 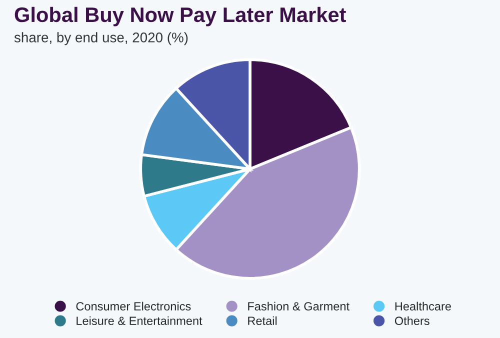 What do you see at coordinates (101, 39) in the screenshot?
I see `chart-subtitle: share, by end use, 2020 (%)` at bounding box center [101, 39].